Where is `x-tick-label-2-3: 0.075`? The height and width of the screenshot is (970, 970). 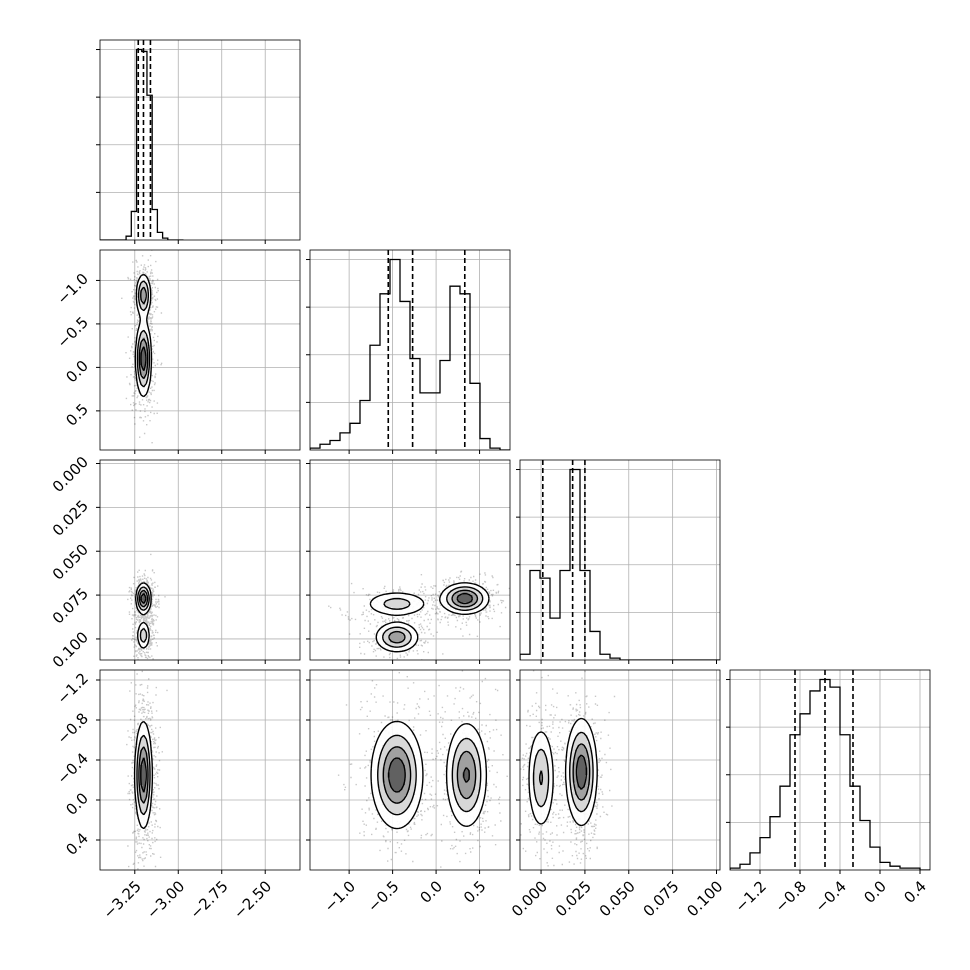
x-tick-label-2-3: 0.075 is located at coordinates (661, 898).